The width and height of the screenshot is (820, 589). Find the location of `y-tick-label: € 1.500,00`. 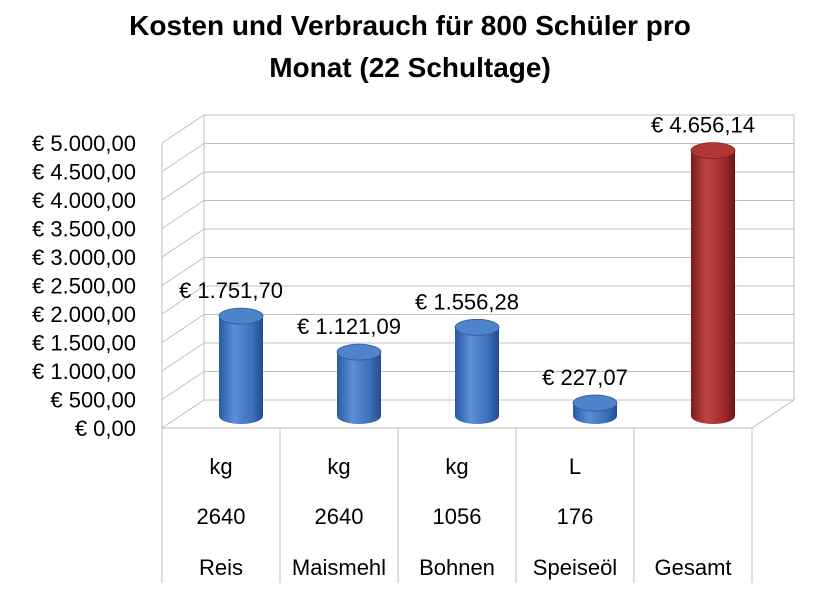

y-tick-label: € 1.500,00 is located at coordinates (84, 343).